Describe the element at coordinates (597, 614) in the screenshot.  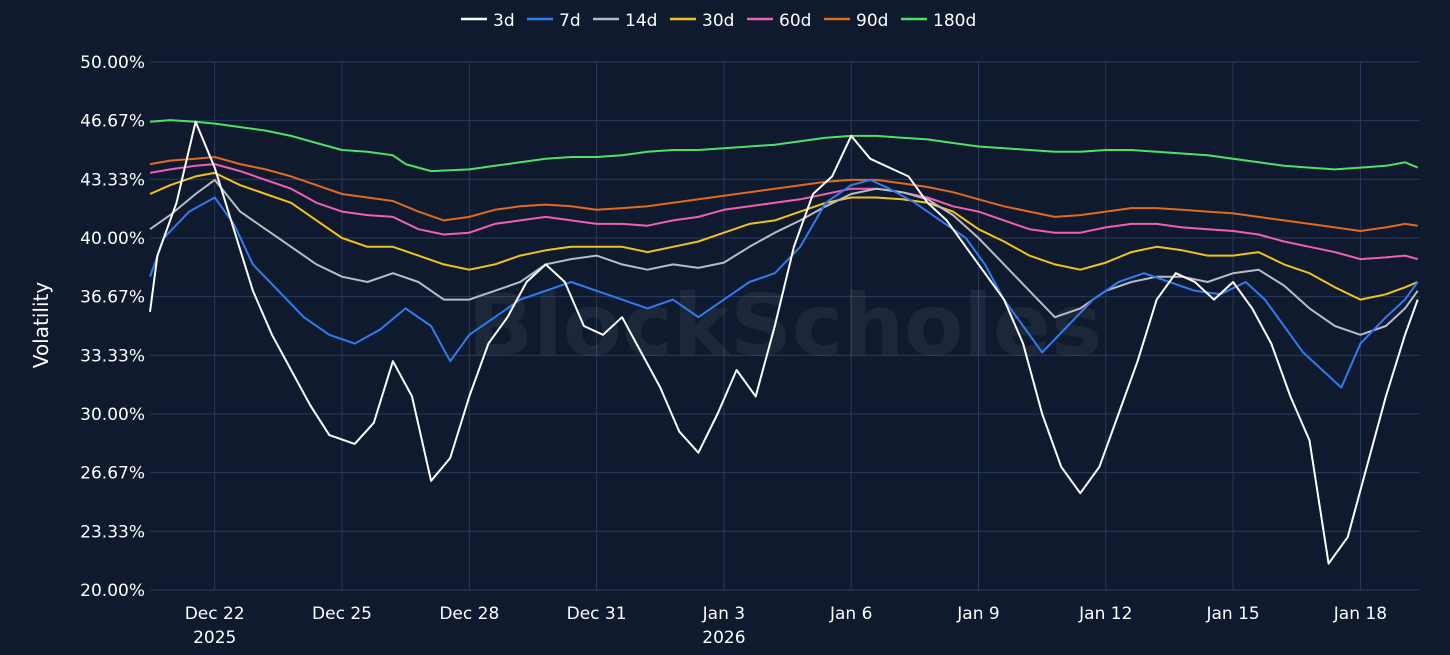
I see `x-tick-label: Dec 31` at that location.